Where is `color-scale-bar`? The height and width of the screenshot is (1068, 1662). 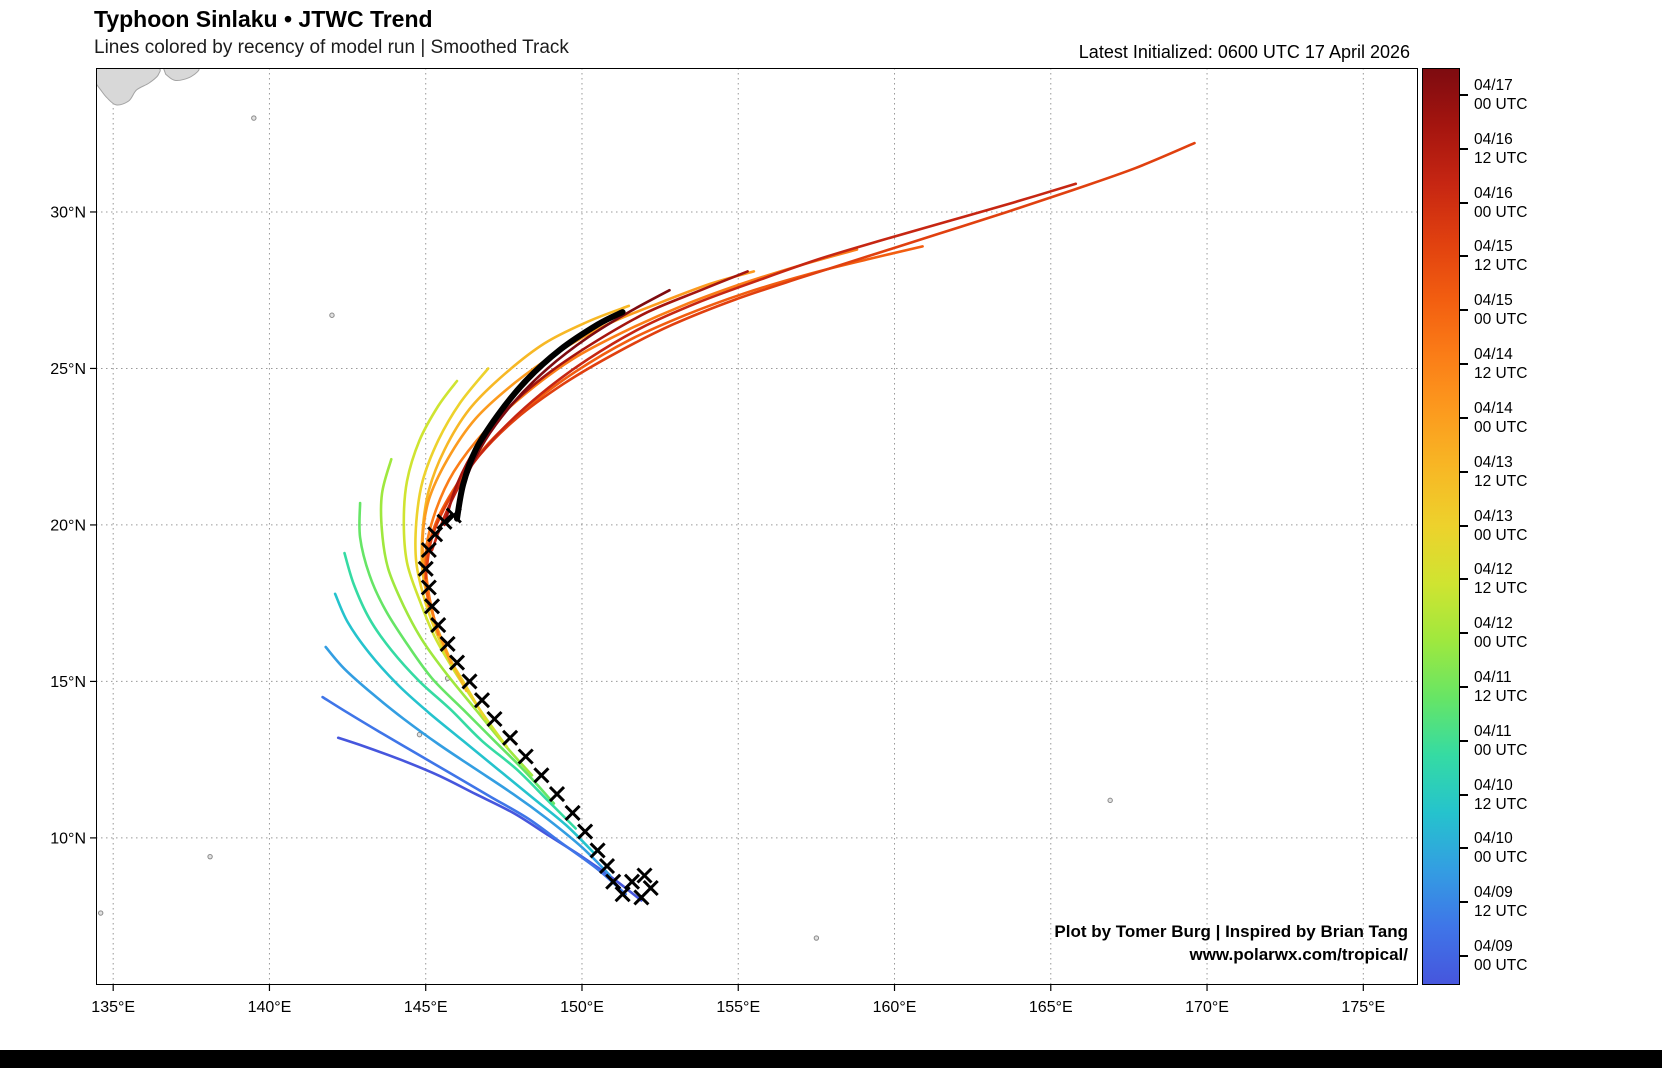
color-scale-bar is located at coordinates (1441, 526).